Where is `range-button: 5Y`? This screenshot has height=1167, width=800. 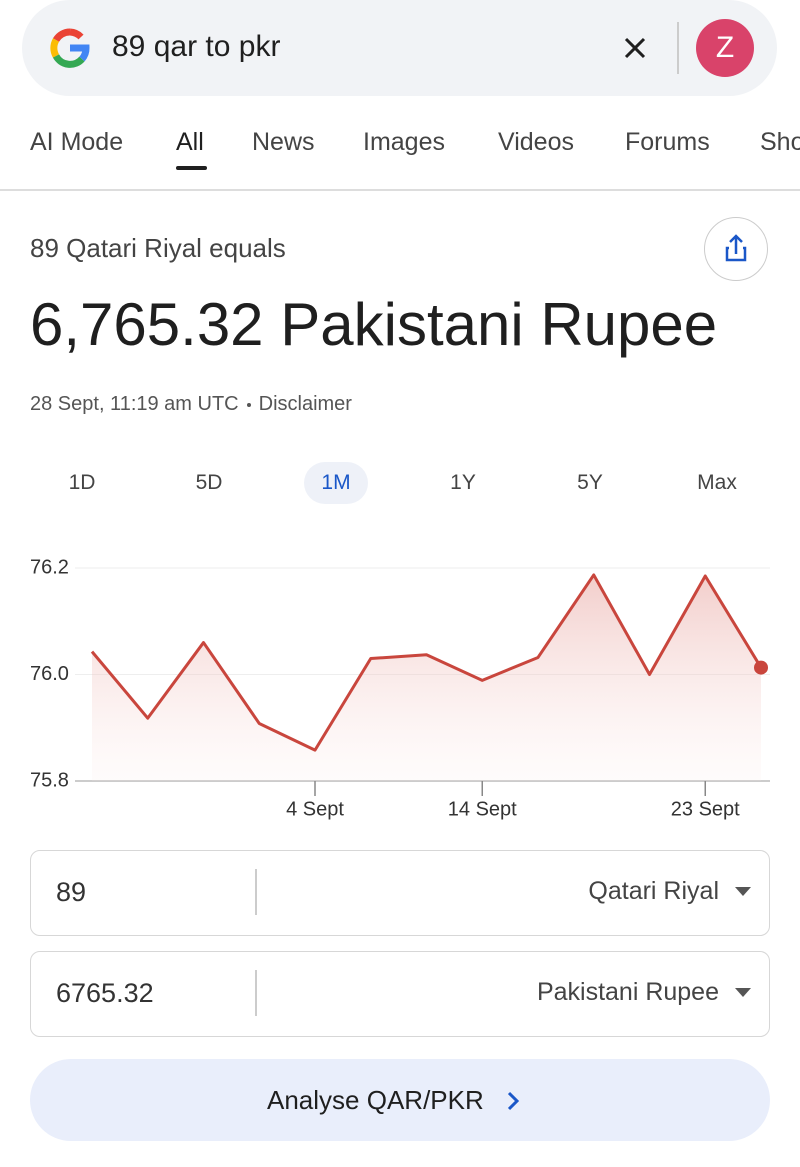 range-button: 5Y is located at coordinates (590, 482).